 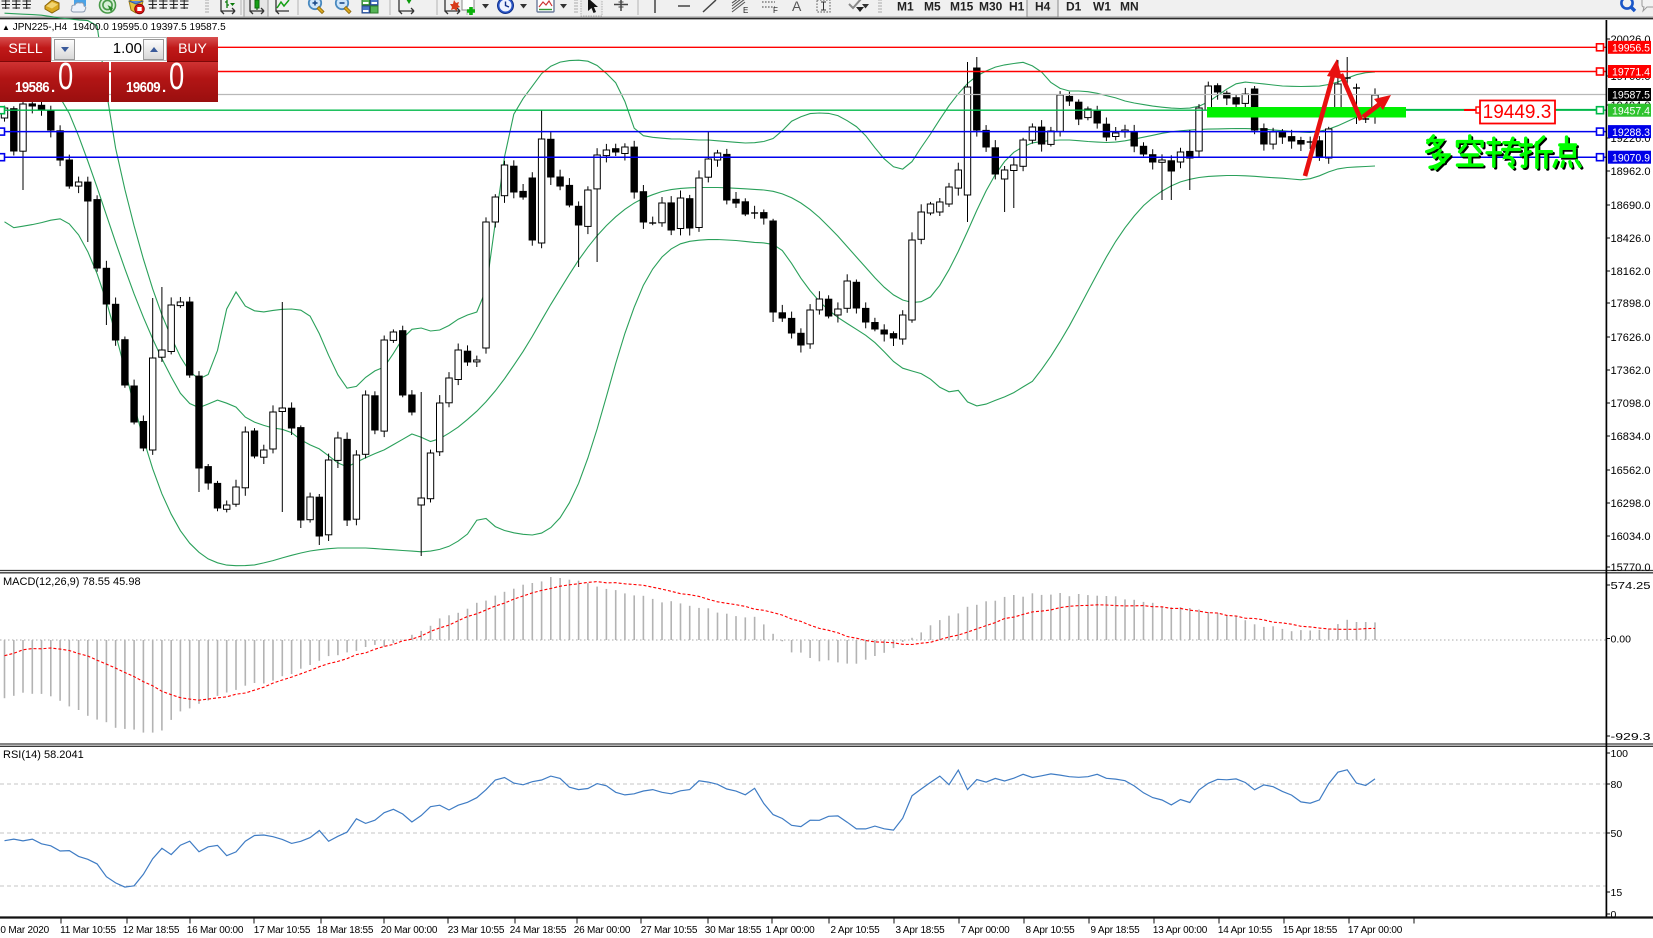 I want to click on svg-text: 26 Mar 00:00, so click(x=602, y=930).